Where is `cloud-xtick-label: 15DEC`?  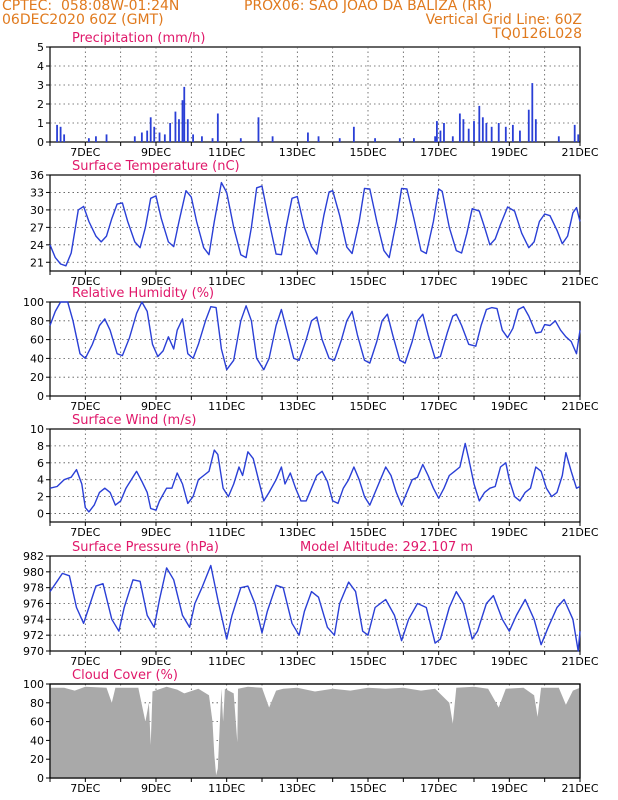 cloud-xtick-label: 15DEC is located at coordinates (367, 788).